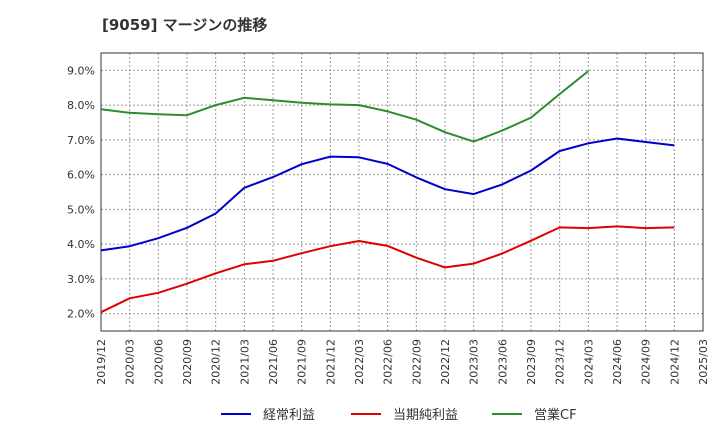 Image resolution: width=720 pixels, height=440 pixels. What do you see at coordinates (216, 362) in the screenshot?
I see `x-tick-label: 2020/12` at bounding box center [216, 362].